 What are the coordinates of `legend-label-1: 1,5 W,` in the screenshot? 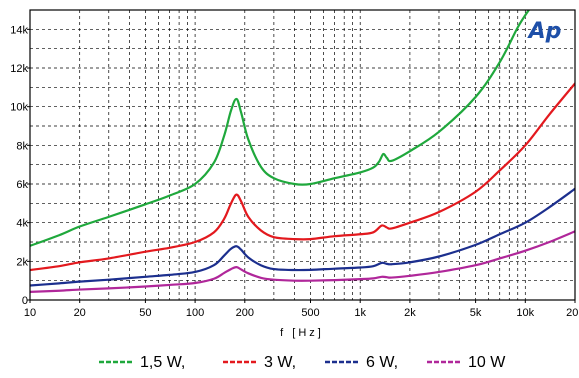 It's located at (162, 362).